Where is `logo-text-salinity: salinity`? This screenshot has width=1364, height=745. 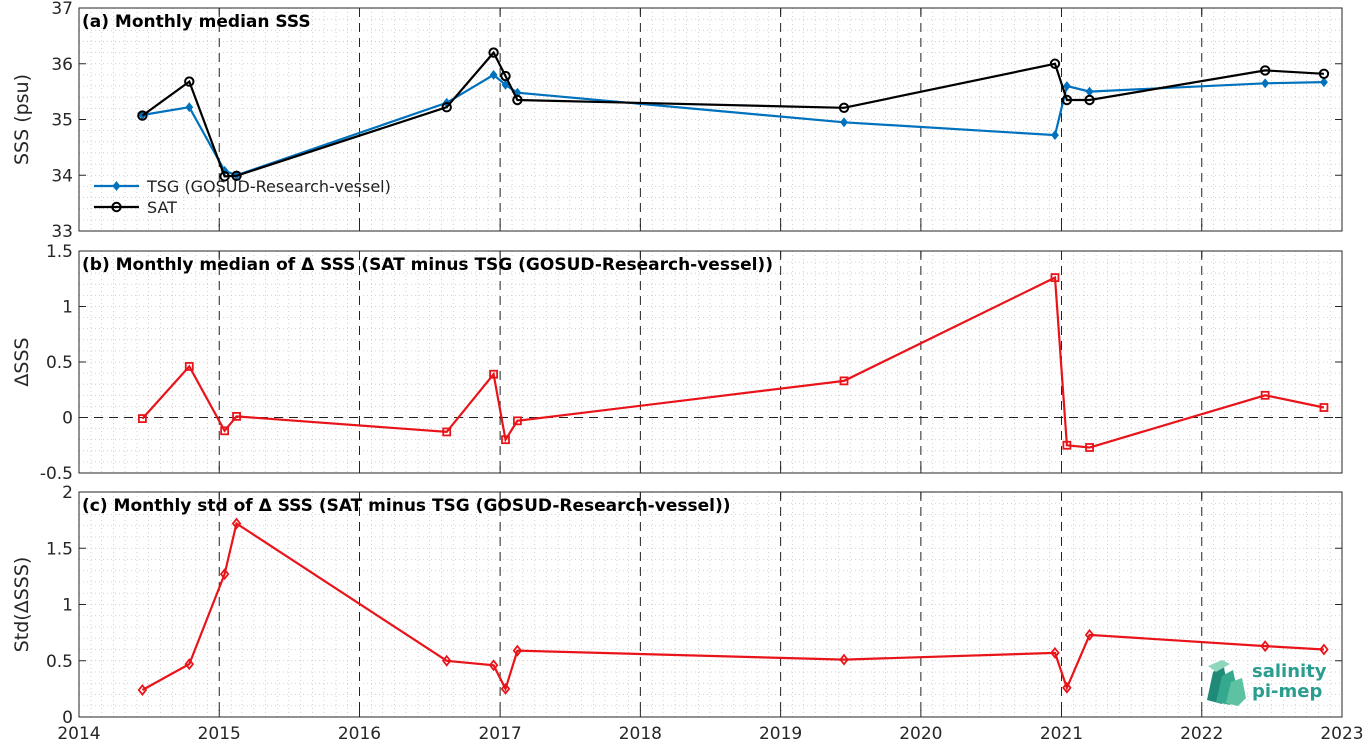 logo-text-salinity: salinity is located at coordinates (1289, 671).